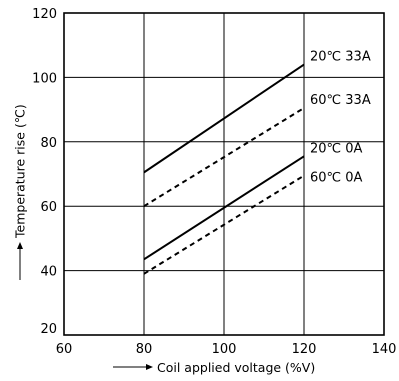  Describe the element at coordinates (340, 118) in the screenshot. I see `series-labels: 20℃ 33A 60℃ 33A 20℃ 0A 60℃ 0A` at that location.